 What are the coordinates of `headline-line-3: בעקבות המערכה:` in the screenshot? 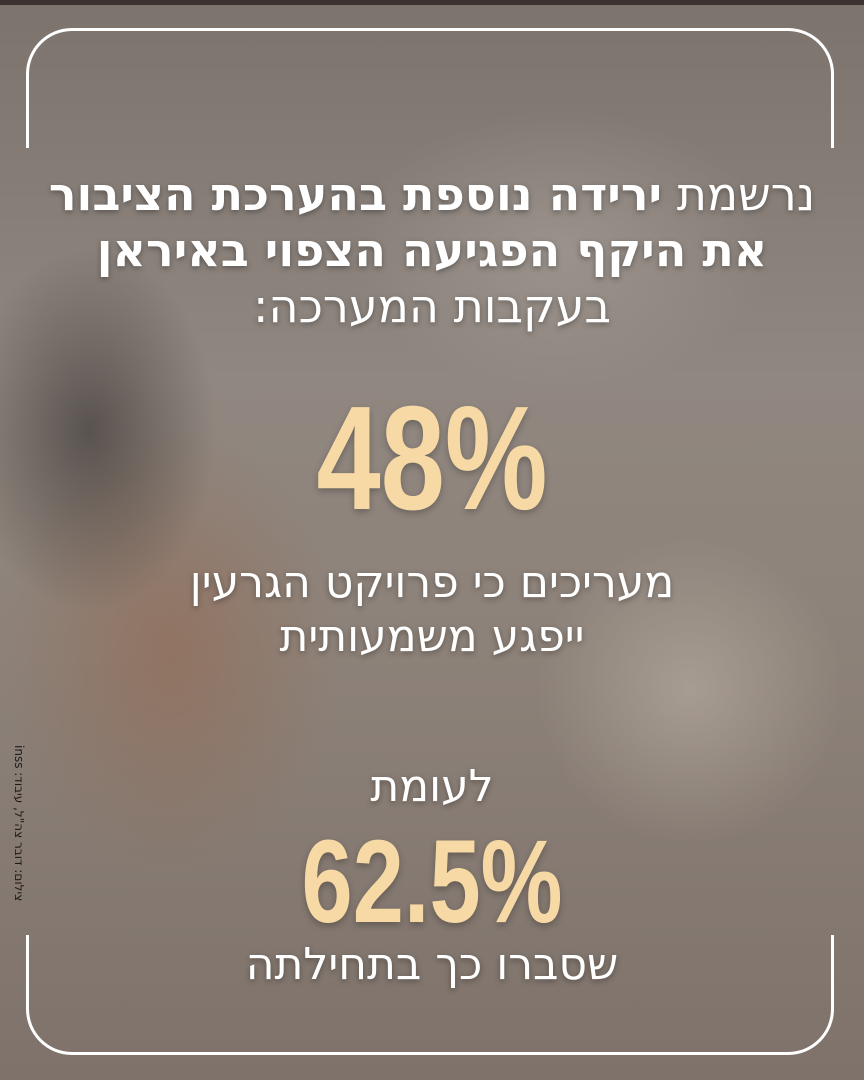 It's located at (432, 306).